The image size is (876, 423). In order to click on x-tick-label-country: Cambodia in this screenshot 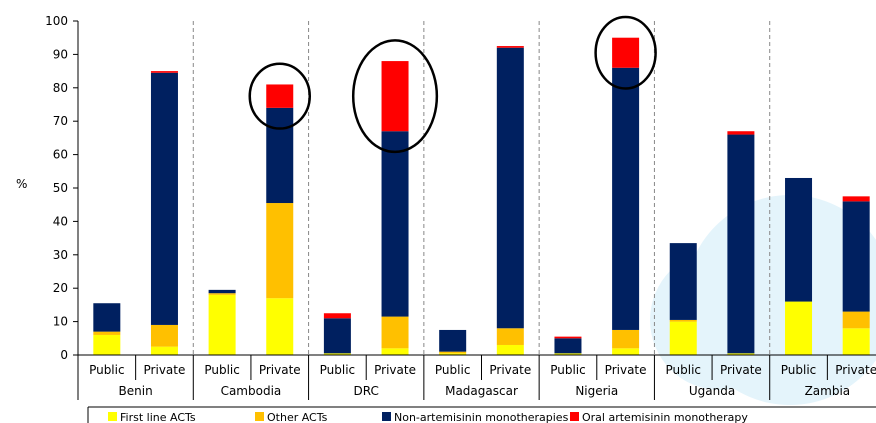, I will do `click(251, 391)`.